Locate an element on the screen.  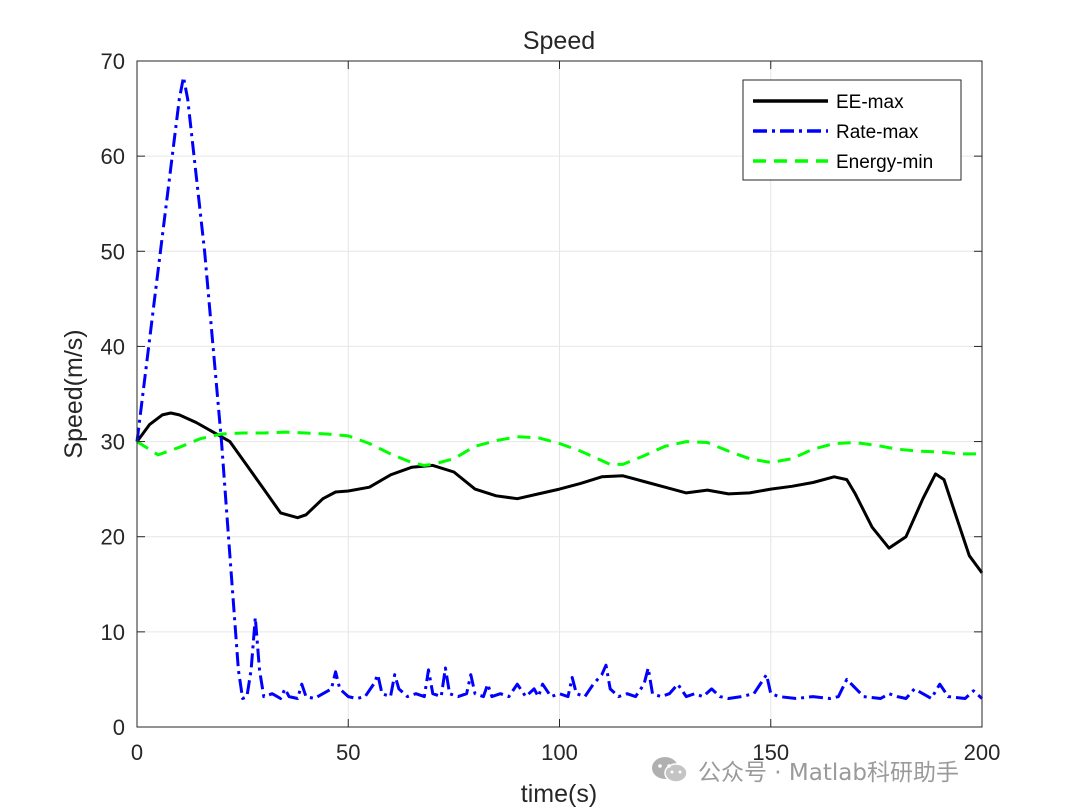
y-tick-label: 30 is located at coordinates (113, 442).